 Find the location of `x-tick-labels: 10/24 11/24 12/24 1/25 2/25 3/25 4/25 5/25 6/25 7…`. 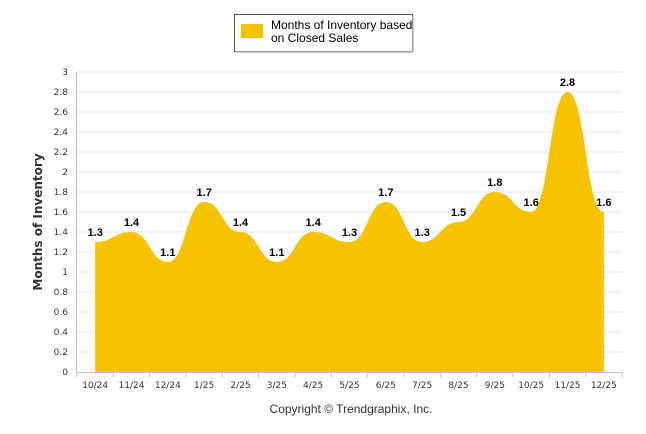

x-tick-labels: 10/24 11/24 12/24 1/25 2/25 3/25 4/25 5/25 6/25 7… is located at coordinates (349, 386).